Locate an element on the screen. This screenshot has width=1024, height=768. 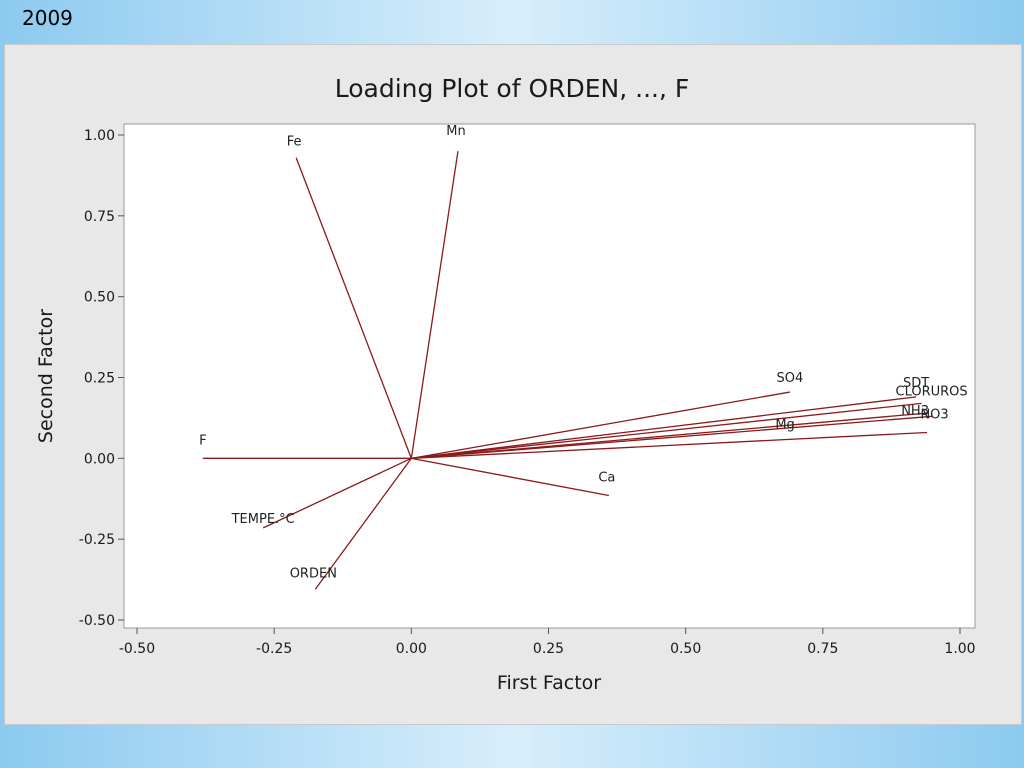
x-tick-label: 0.50 is located at coordinates (685, 649).